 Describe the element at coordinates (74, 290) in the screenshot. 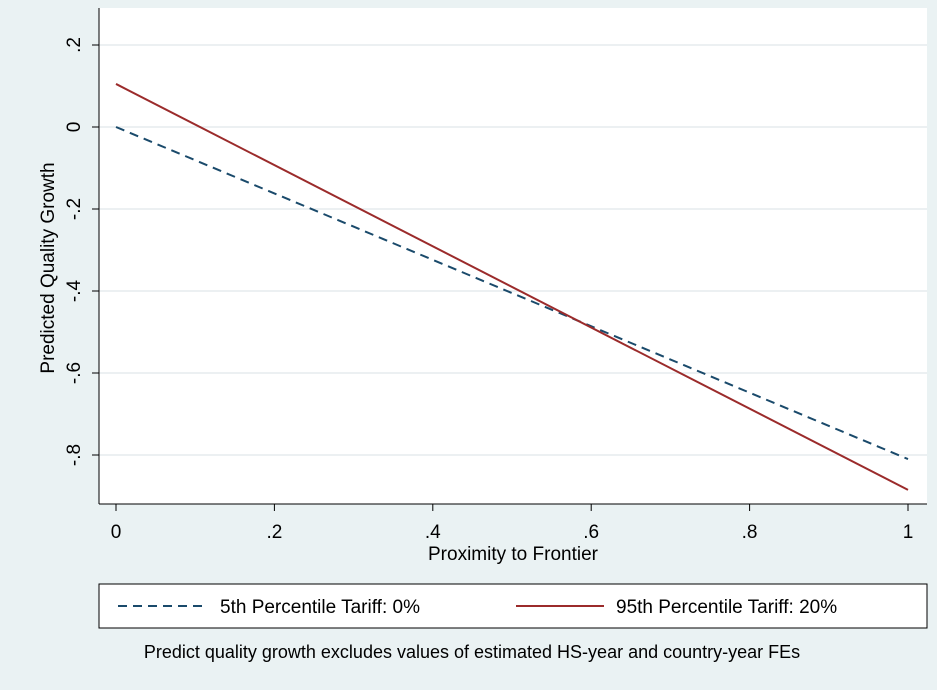

I see `y-tick-label-3: -.4` at that location.